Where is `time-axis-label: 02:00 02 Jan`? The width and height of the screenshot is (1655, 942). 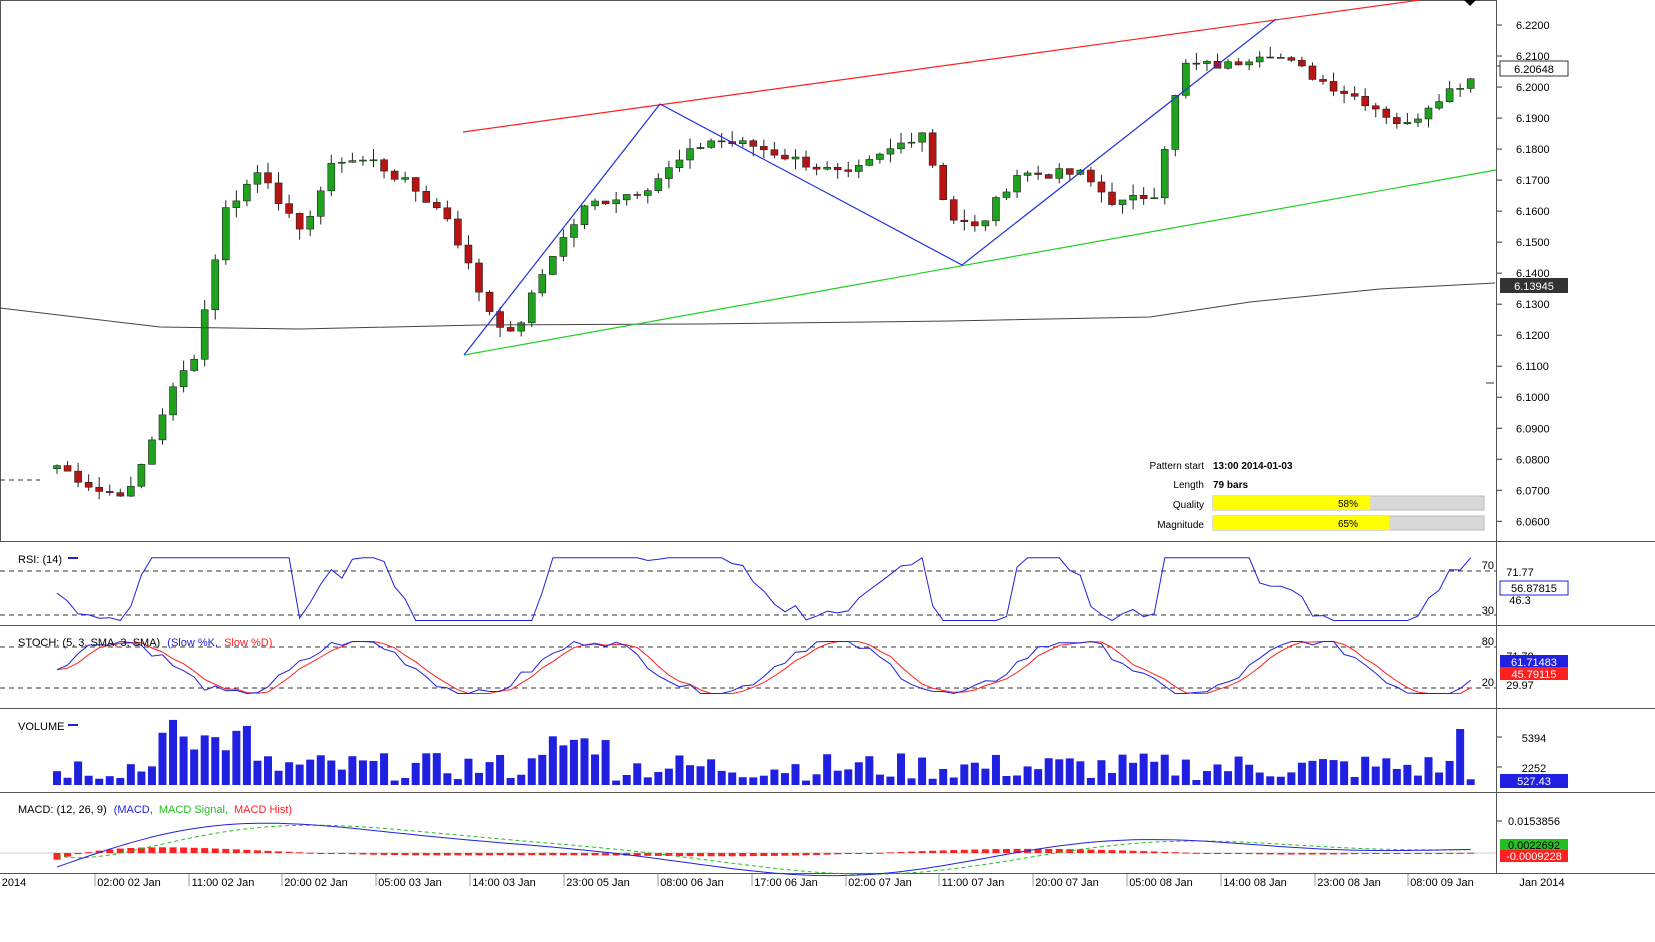
time-axis-label: 02:00 02 Jan is located at coordinates (129, 883).